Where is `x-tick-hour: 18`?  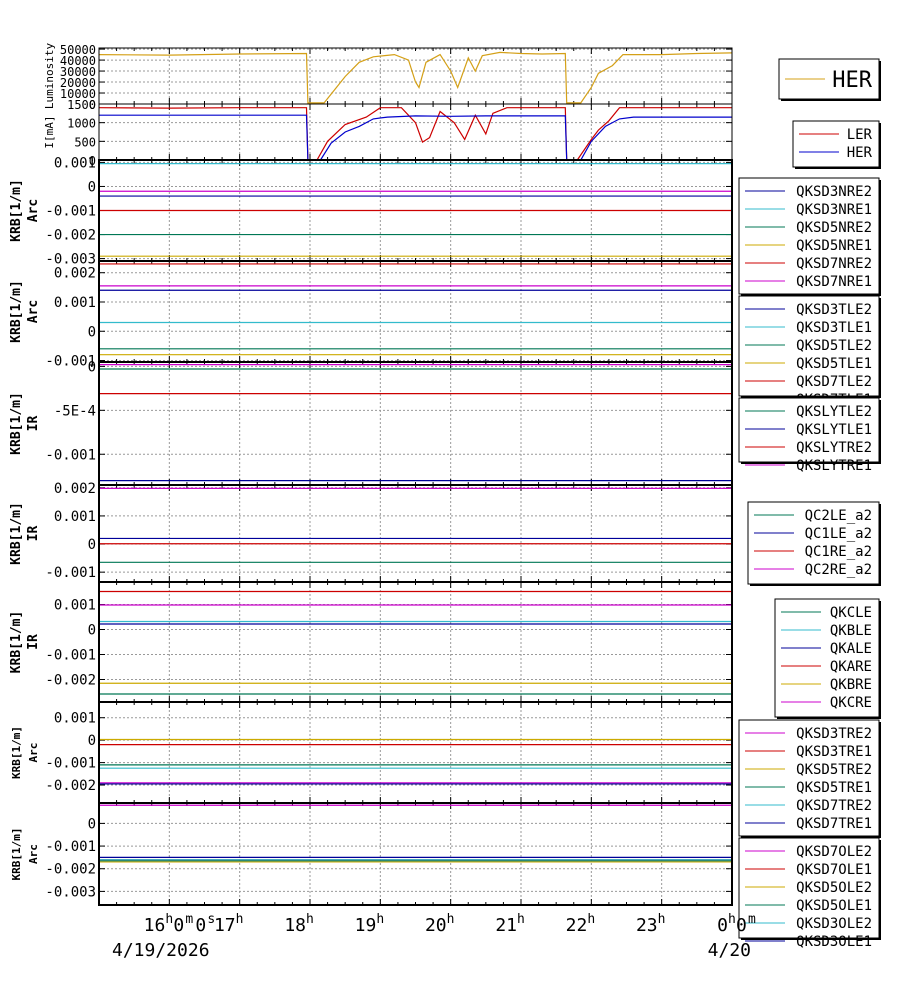
x-tick-hour: 18 is located at coordinates (295, 925).